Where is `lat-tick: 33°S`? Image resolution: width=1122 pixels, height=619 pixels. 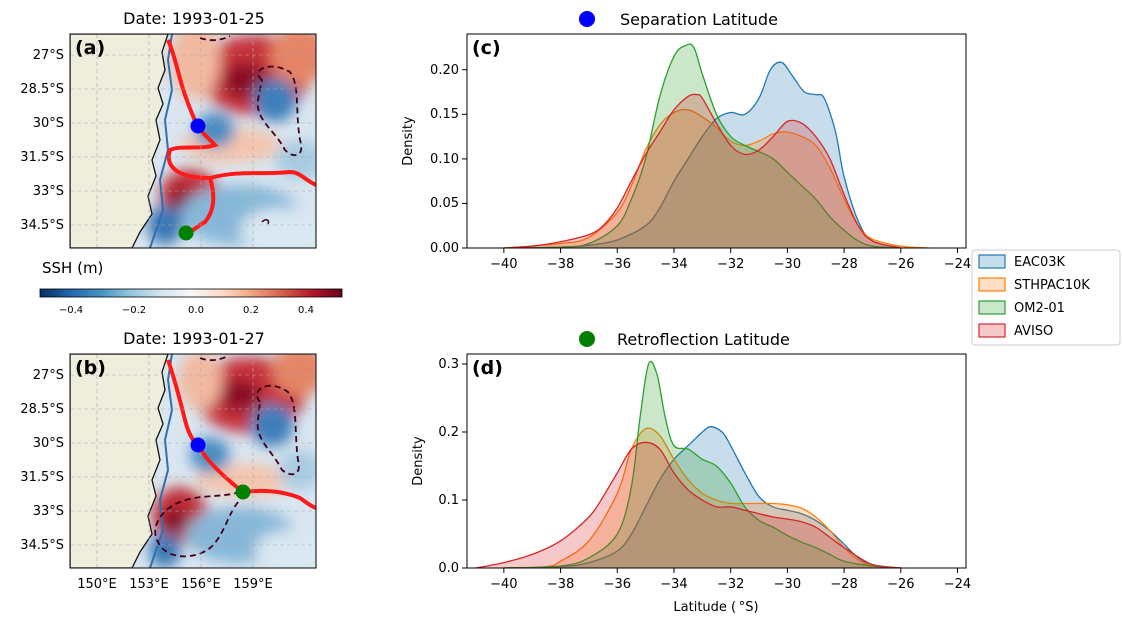 lat-tick: 33°S is located at coordinates (48, 191).